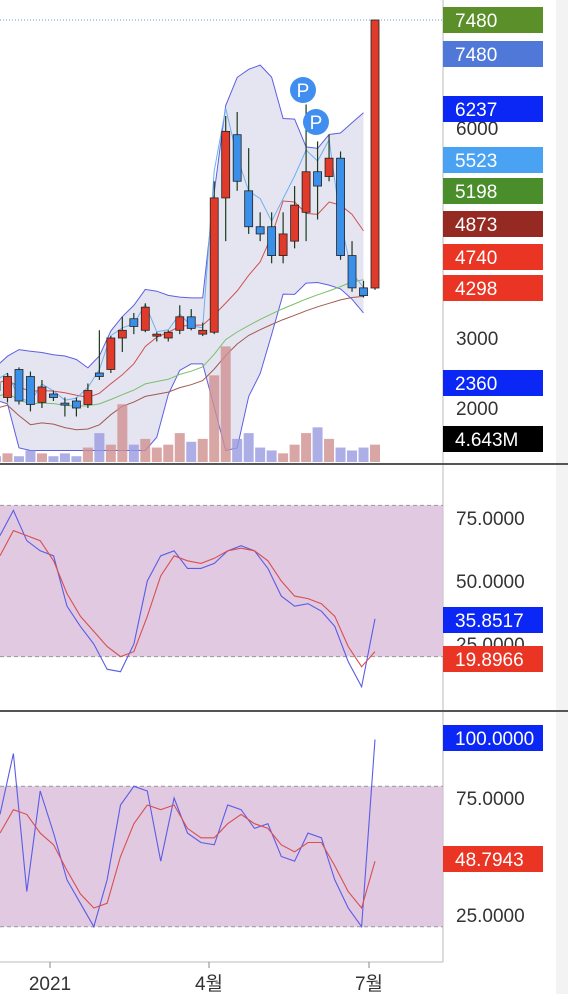 The height and width of the screenshot is (999, 568). I want to click on signal-marker-label: P, so click(316, 123).